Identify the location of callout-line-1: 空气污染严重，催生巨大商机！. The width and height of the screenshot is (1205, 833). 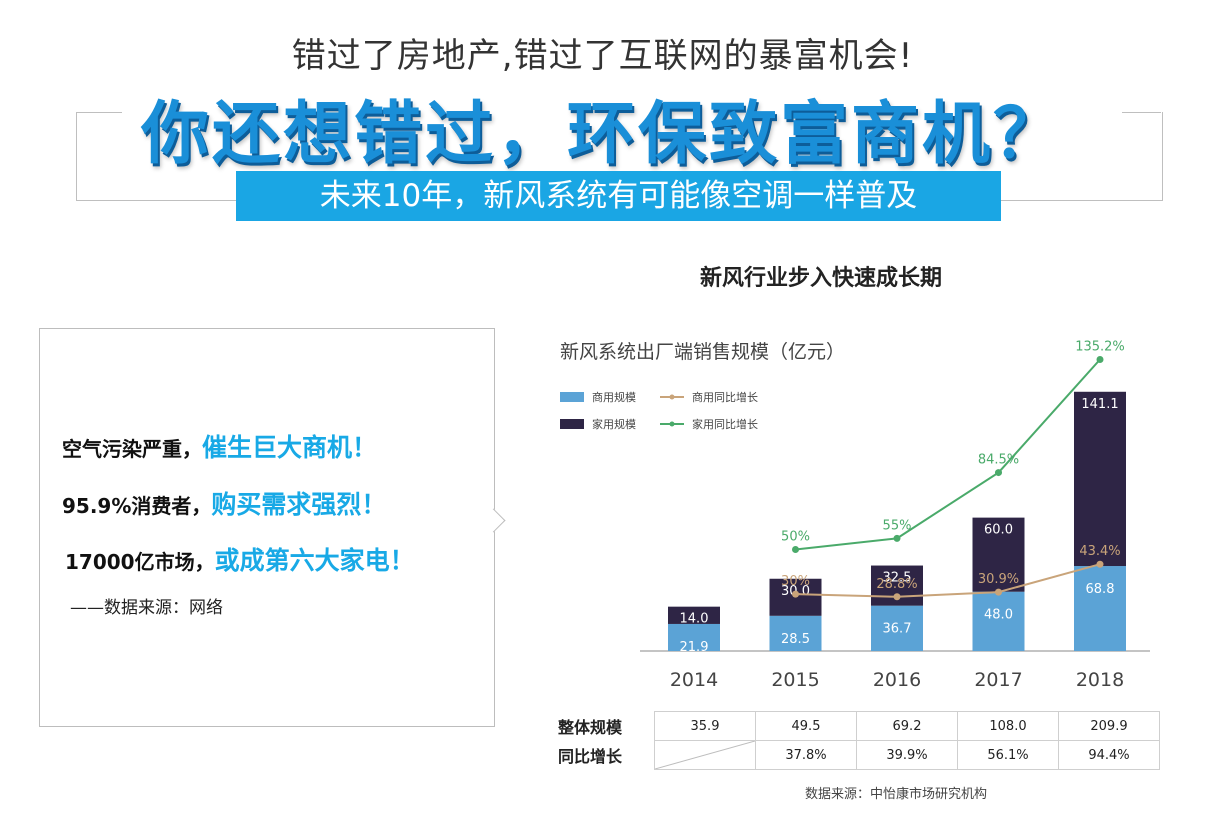
(219, 446).